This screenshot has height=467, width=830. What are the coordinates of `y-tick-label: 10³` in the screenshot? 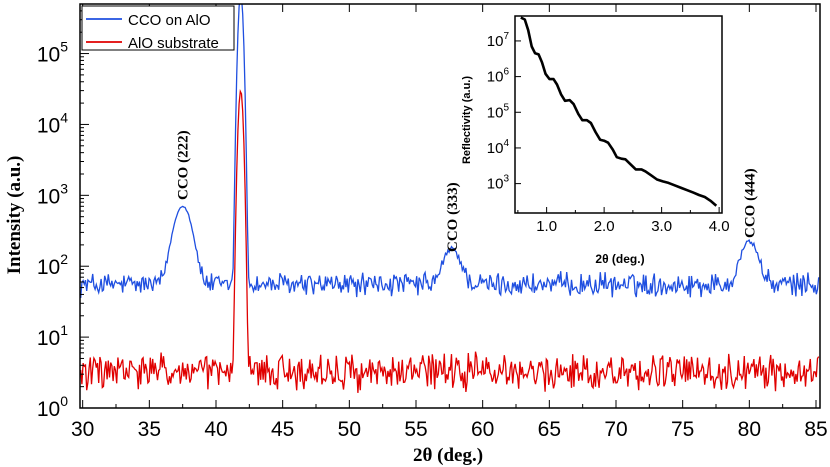 It's located at (52, 194).